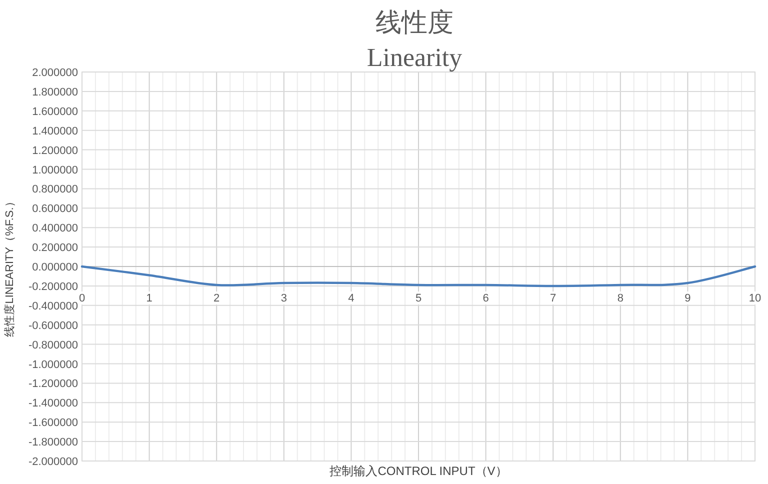  What do you see at coordinates (53, 442) in the screenshot?
I see `y-tick-label: -1.800000` at bounding box center [53, 442].